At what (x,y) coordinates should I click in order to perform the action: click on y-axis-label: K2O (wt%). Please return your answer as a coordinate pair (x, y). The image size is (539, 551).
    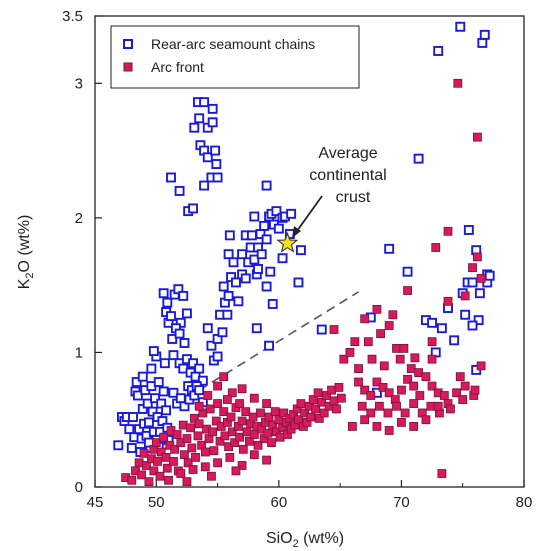
    Looking at the image, I should click on (26, 252).